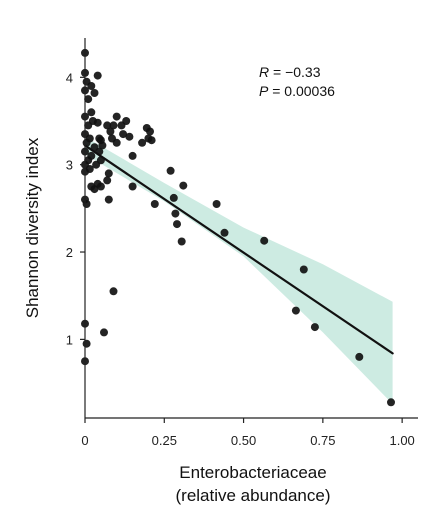 Image resolution: width=446 pixels, height=519 pixels. I want to click on x-tick-label: 0.75, so click(322, 440).